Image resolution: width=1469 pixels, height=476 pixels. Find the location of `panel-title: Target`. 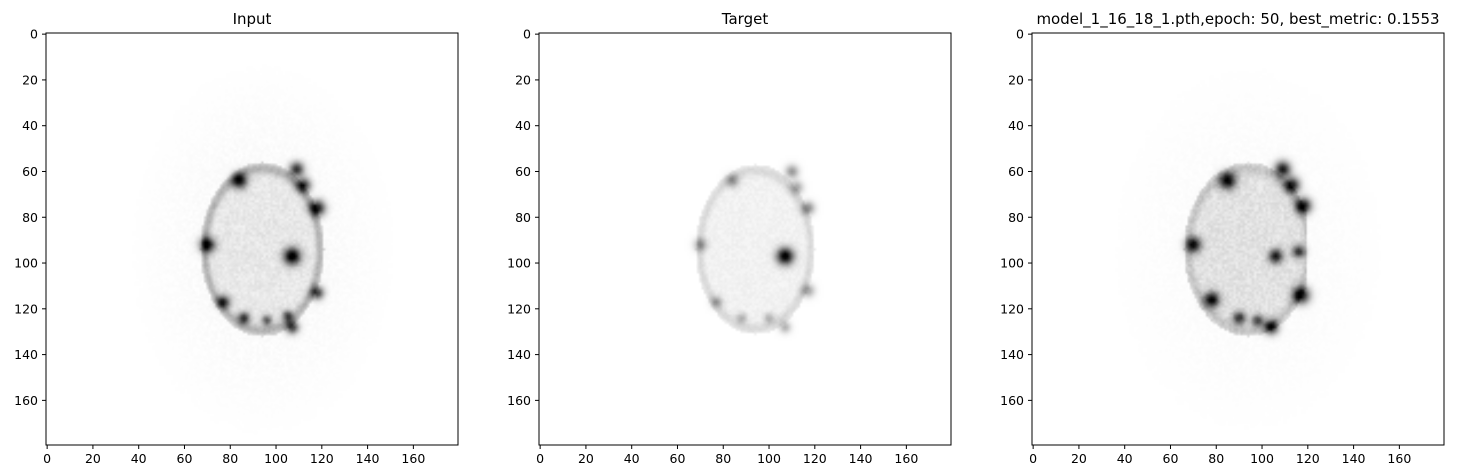

panel-title: Target is located at coordinates (745, 19).